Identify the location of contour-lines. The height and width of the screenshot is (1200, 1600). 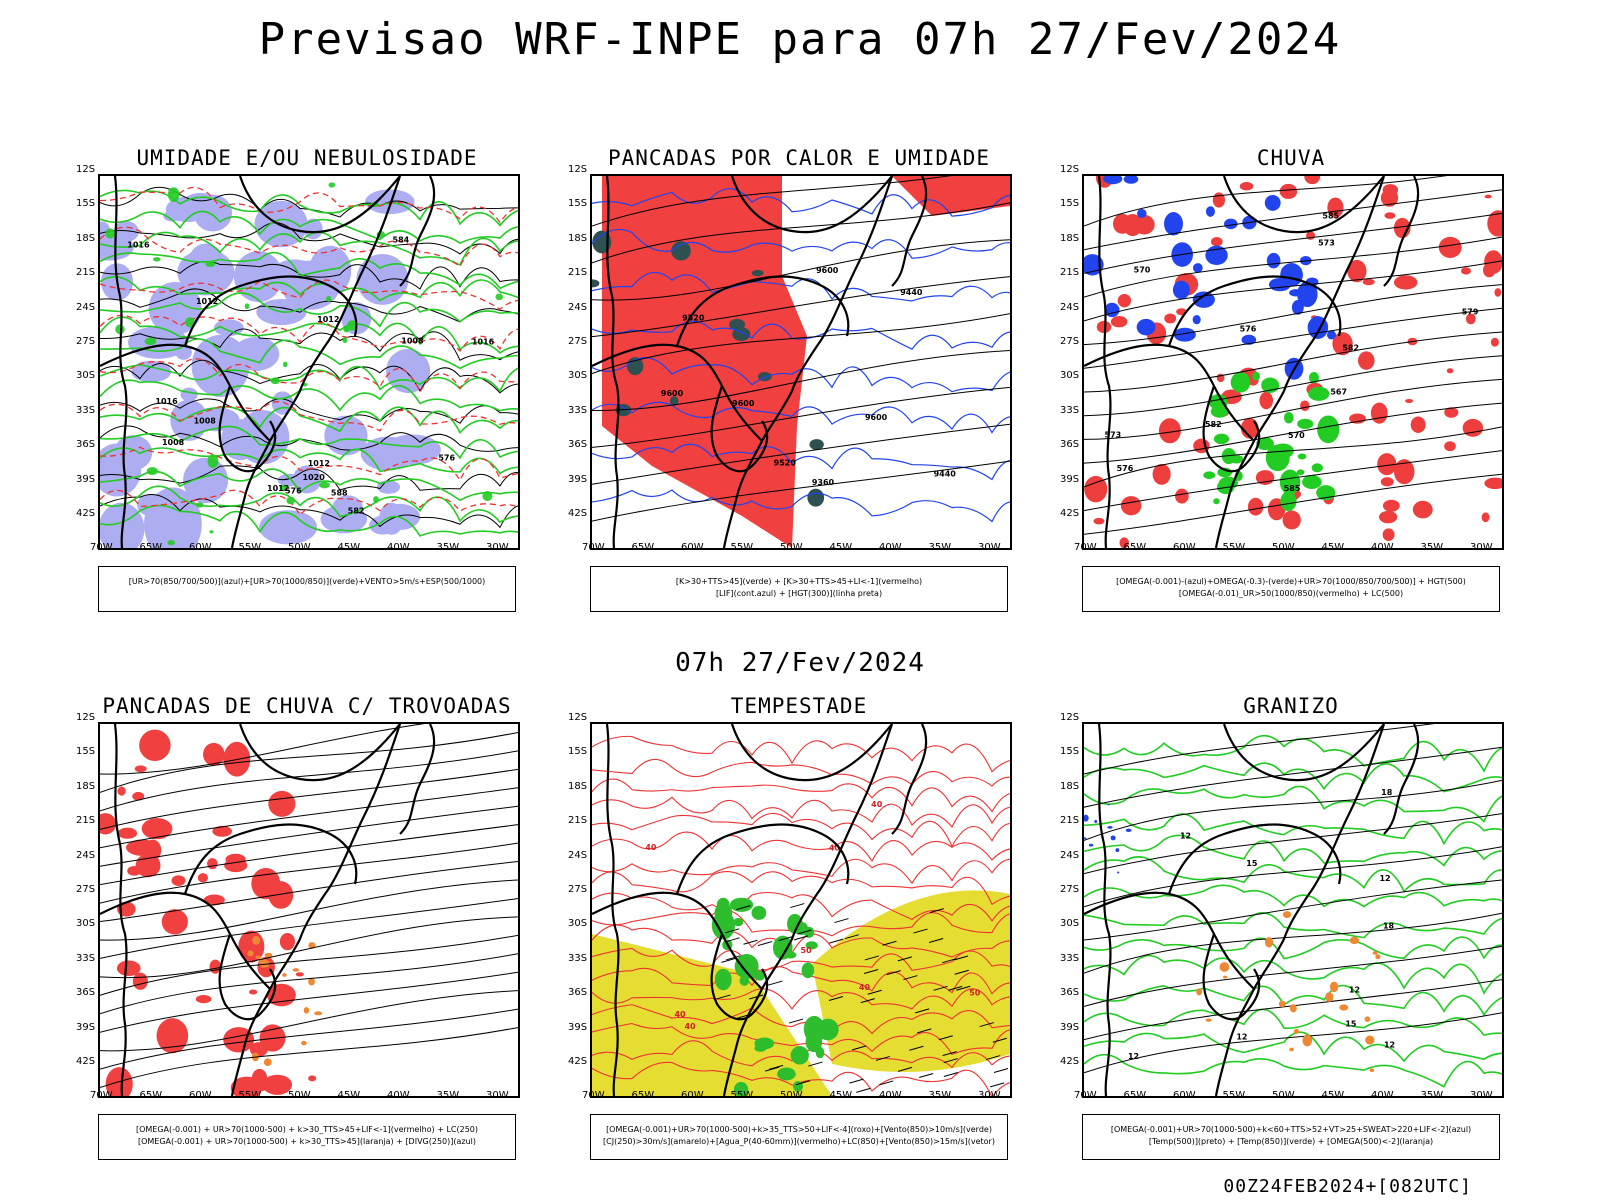
(309, 363).